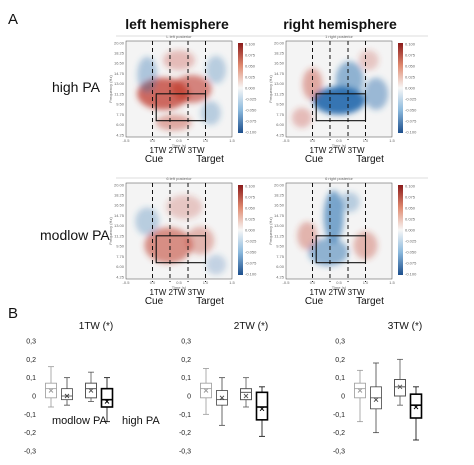 The image size is (474, 465). Describe the element at coordinates (119, 235) in the screenshot. I see `y-tick-label: 11.25` at that location.